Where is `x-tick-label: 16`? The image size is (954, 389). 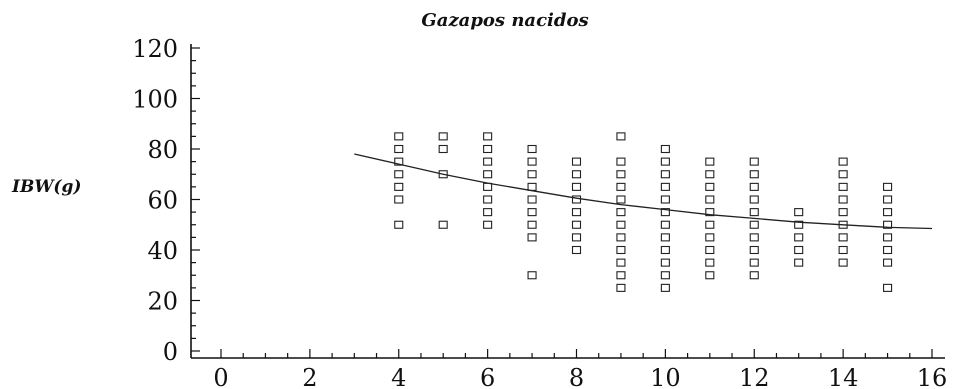
x-tick-label: 16 is located at coordinates (932, 376).